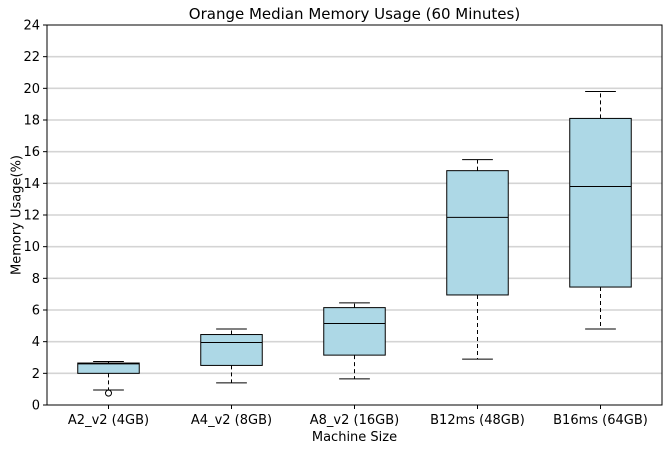 The image size is (668, 454). What do you see at coordinates (17, 215) in the screenshot?
I see `y-axis-label: Memory Usage(%)` at bounding box center [17, 215].